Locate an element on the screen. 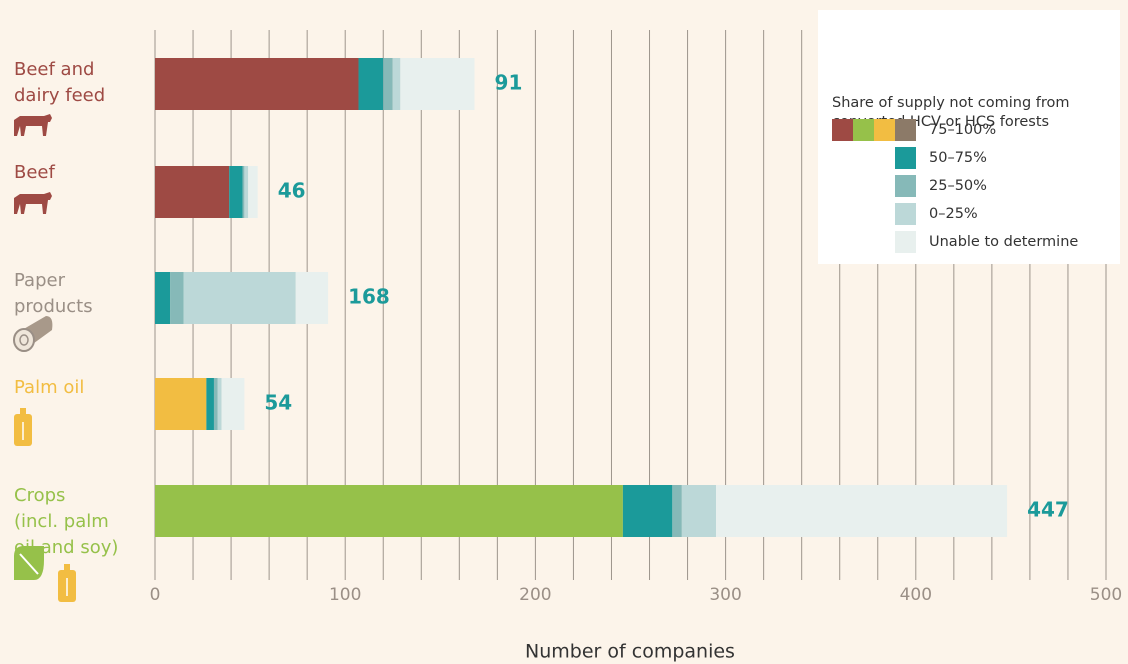 The width and height of the screenshot is (1128, 664). icons is located at coordinates (33, 164).